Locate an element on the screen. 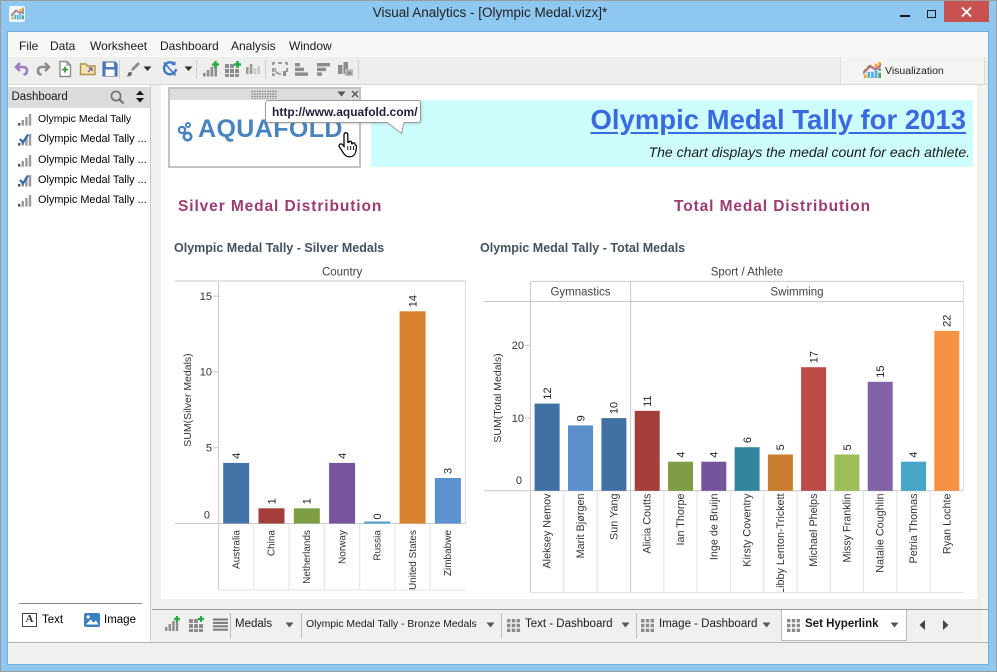 Image resolution: width=997 pixels, height=672 pixels. svg-text: 12 is located at coordinates (548, 393).